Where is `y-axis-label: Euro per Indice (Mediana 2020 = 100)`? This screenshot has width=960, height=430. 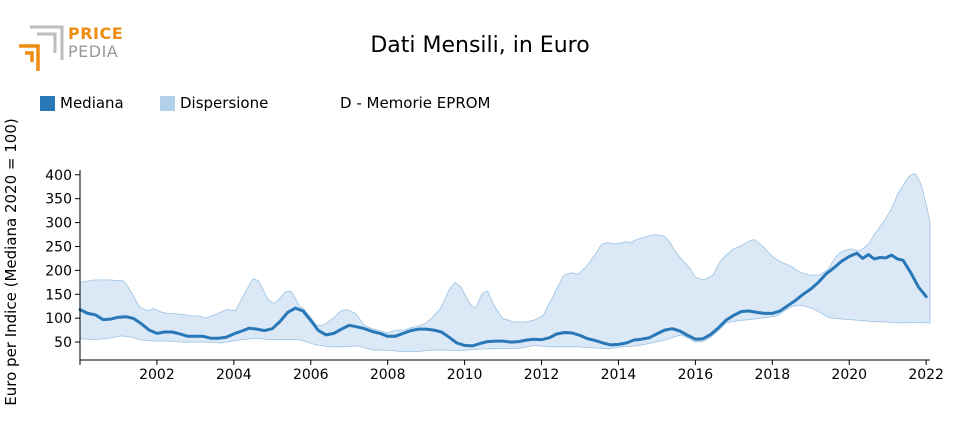 y-axis-label: Euro per Indice (Mediana 2020 = 100) is located at coordinates (11, 261).